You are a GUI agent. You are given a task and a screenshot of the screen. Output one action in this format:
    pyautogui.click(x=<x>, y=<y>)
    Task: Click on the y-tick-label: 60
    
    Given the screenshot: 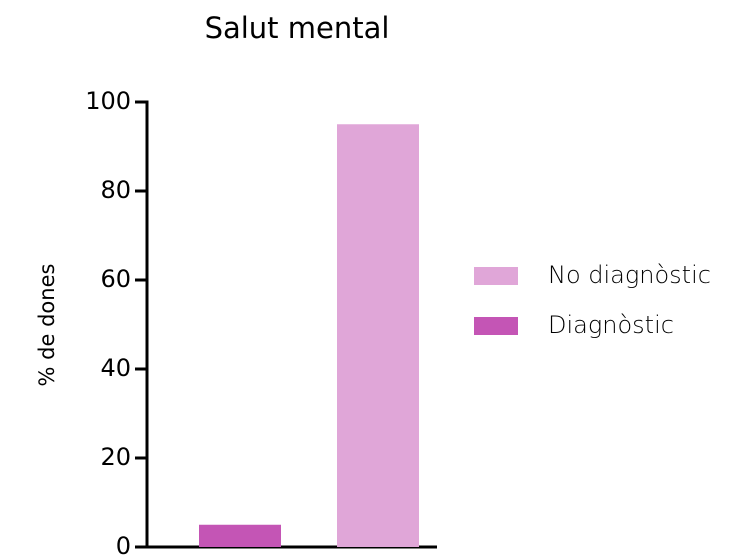 What is the action you would take?
    pyautogui.click(x=115, y=279)
    